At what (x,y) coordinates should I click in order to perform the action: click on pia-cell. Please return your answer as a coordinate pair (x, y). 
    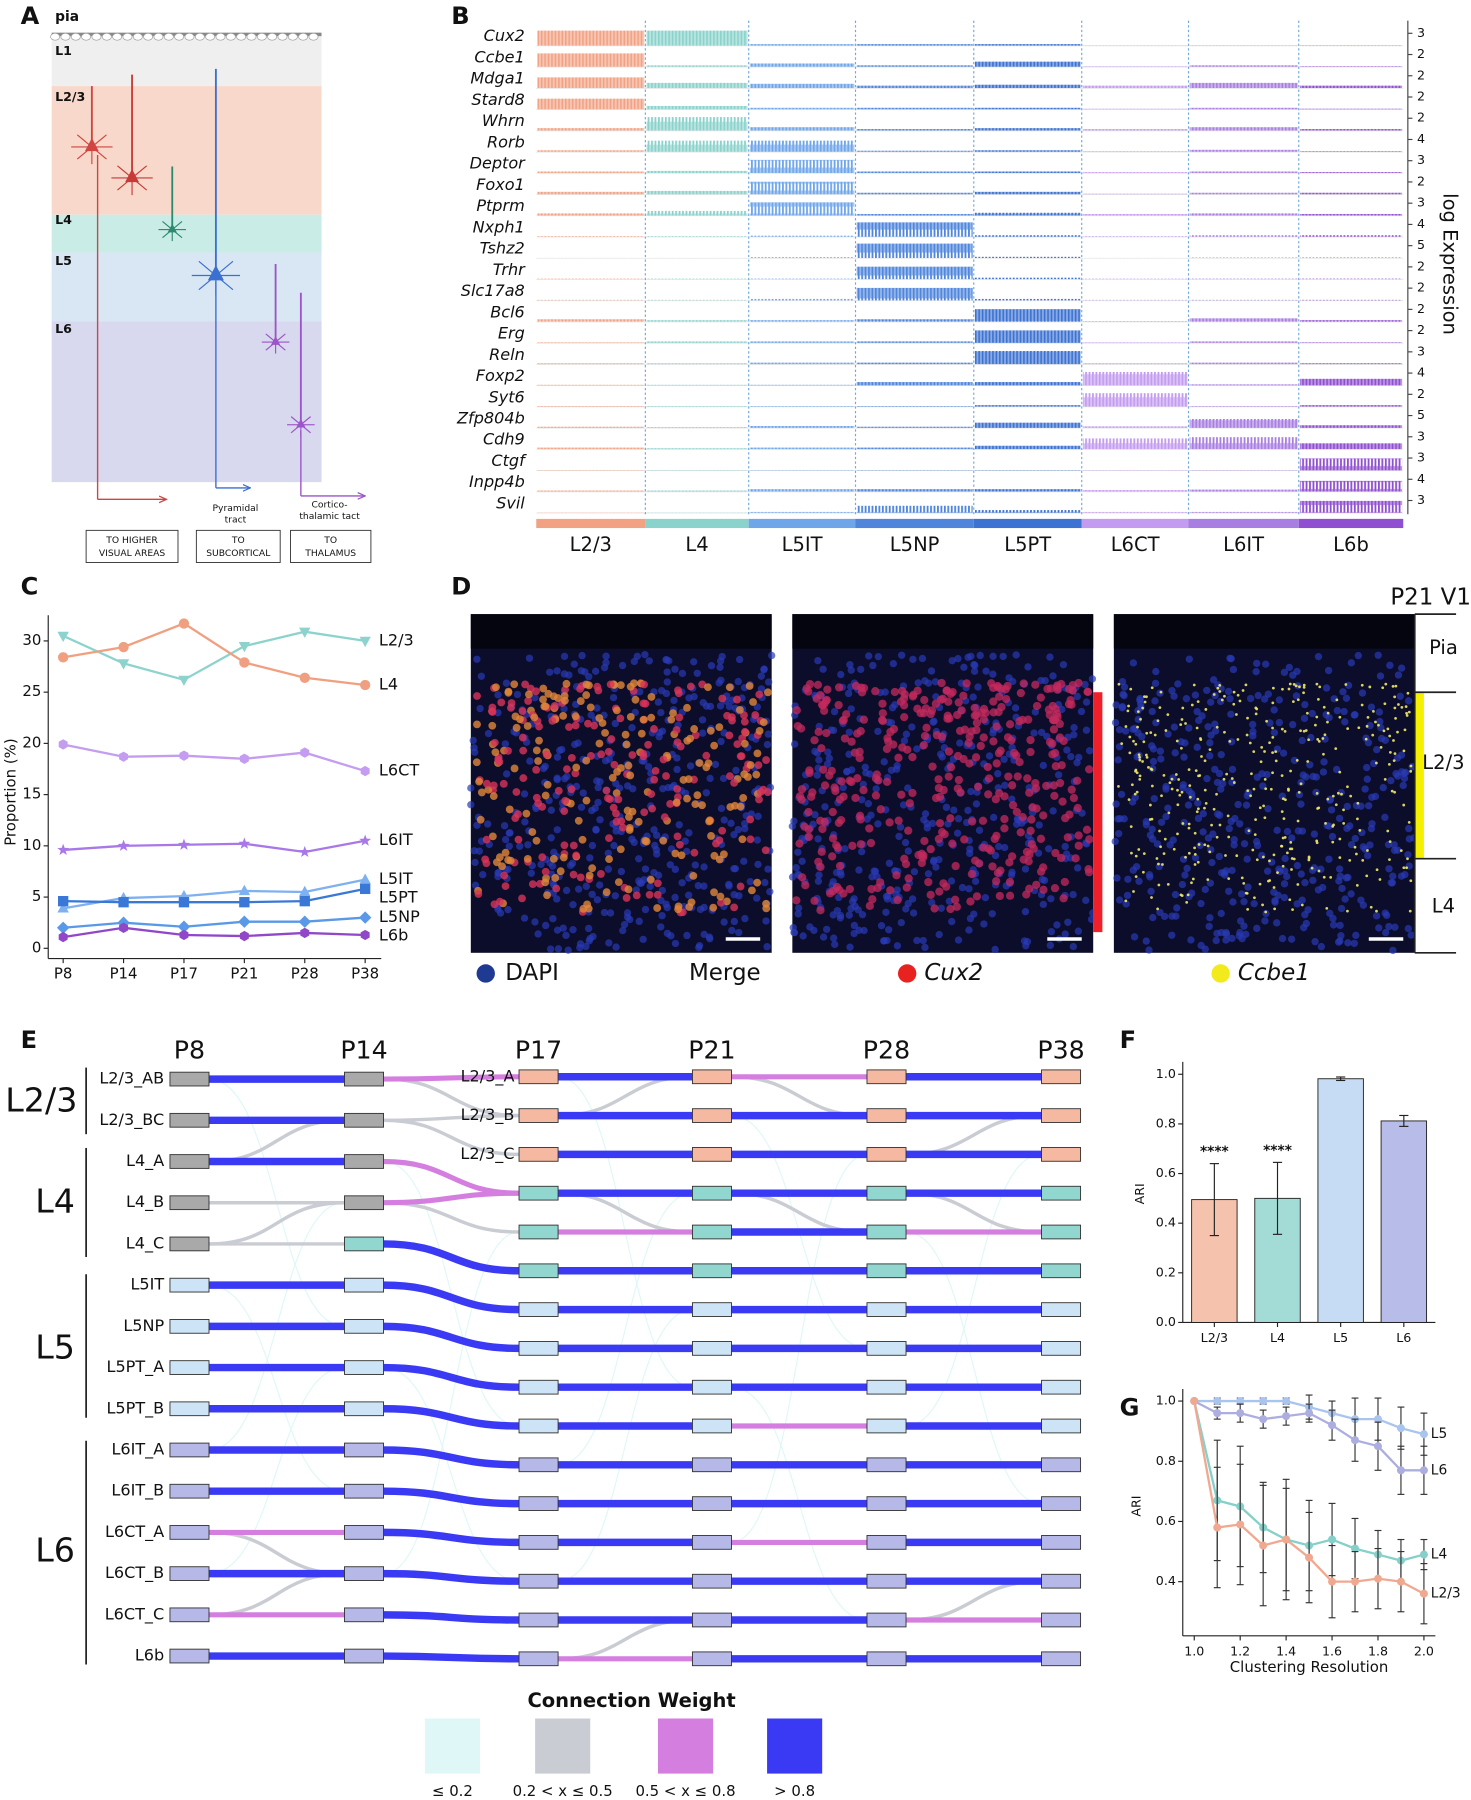
    Looking at the image, I should click on (55, 36).